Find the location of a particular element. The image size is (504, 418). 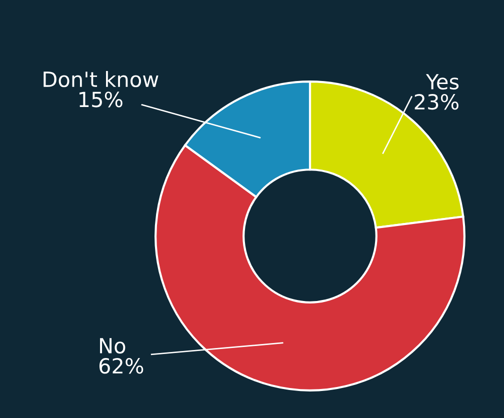

slice-label: Yes is located at coordinates (442, 82).